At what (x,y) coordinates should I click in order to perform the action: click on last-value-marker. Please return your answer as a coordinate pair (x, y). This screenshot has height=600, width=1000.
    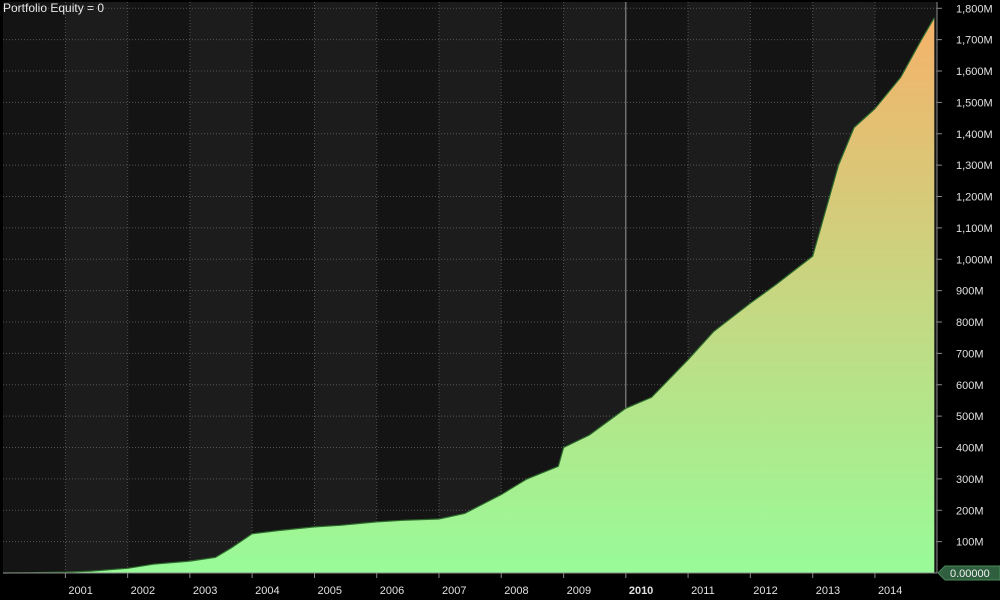
    Looking at the image, I should click on (968, 573).